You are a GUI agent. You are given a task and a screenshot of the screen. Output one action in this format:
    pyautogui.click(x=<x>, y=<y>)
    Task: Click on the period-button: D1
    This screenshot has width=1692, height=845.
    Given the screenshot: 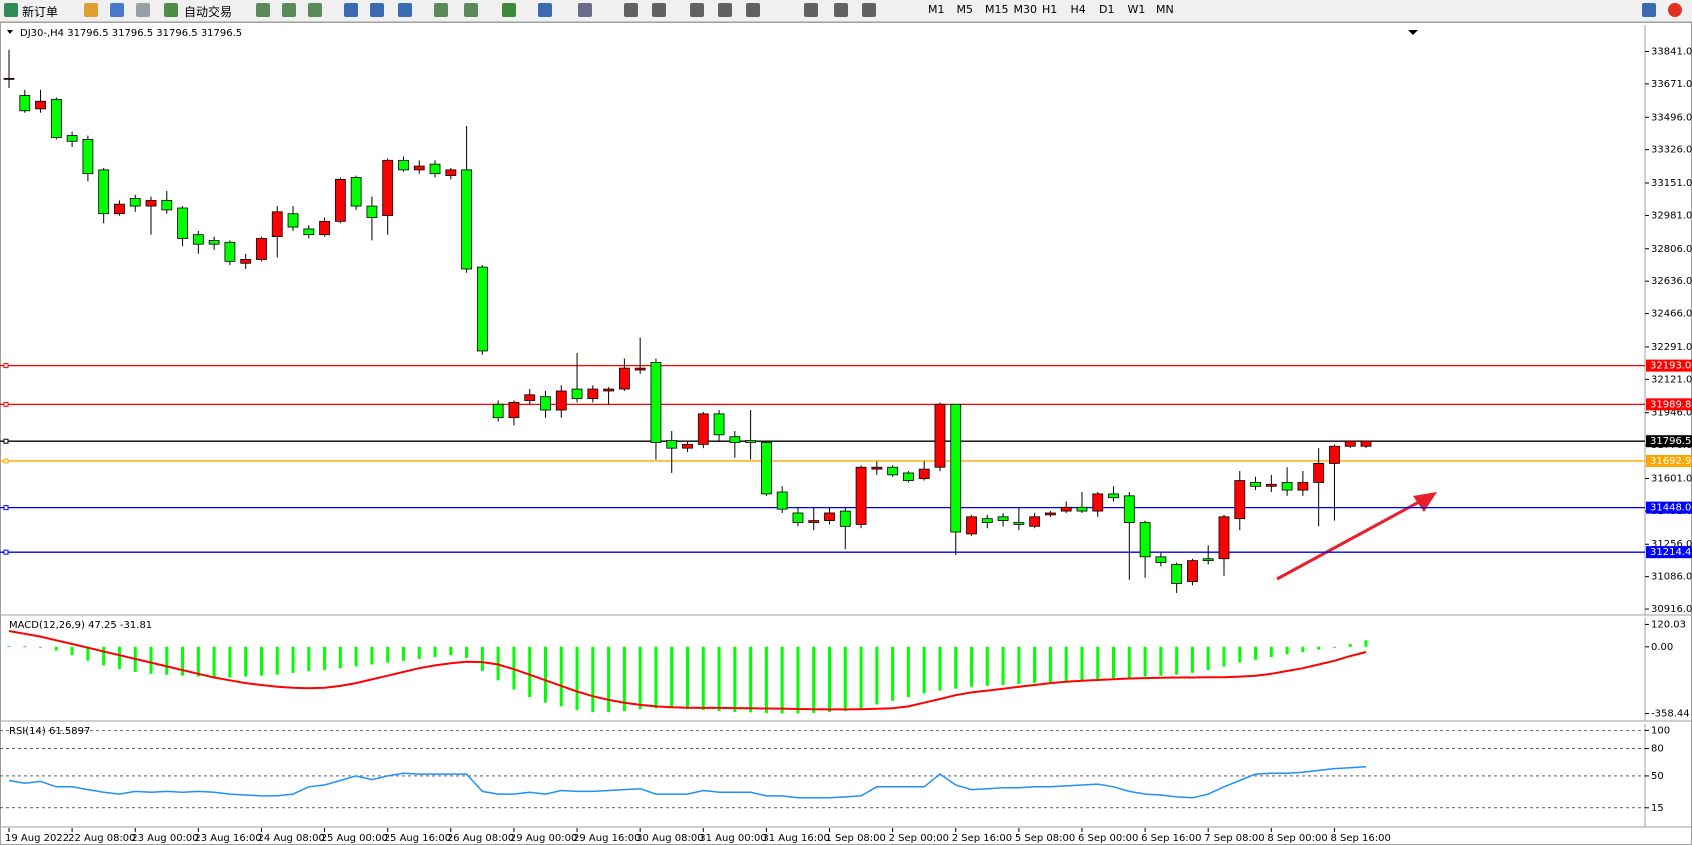 What is the action you would take?
    pyautogui.click(x=1107, y=9)
    